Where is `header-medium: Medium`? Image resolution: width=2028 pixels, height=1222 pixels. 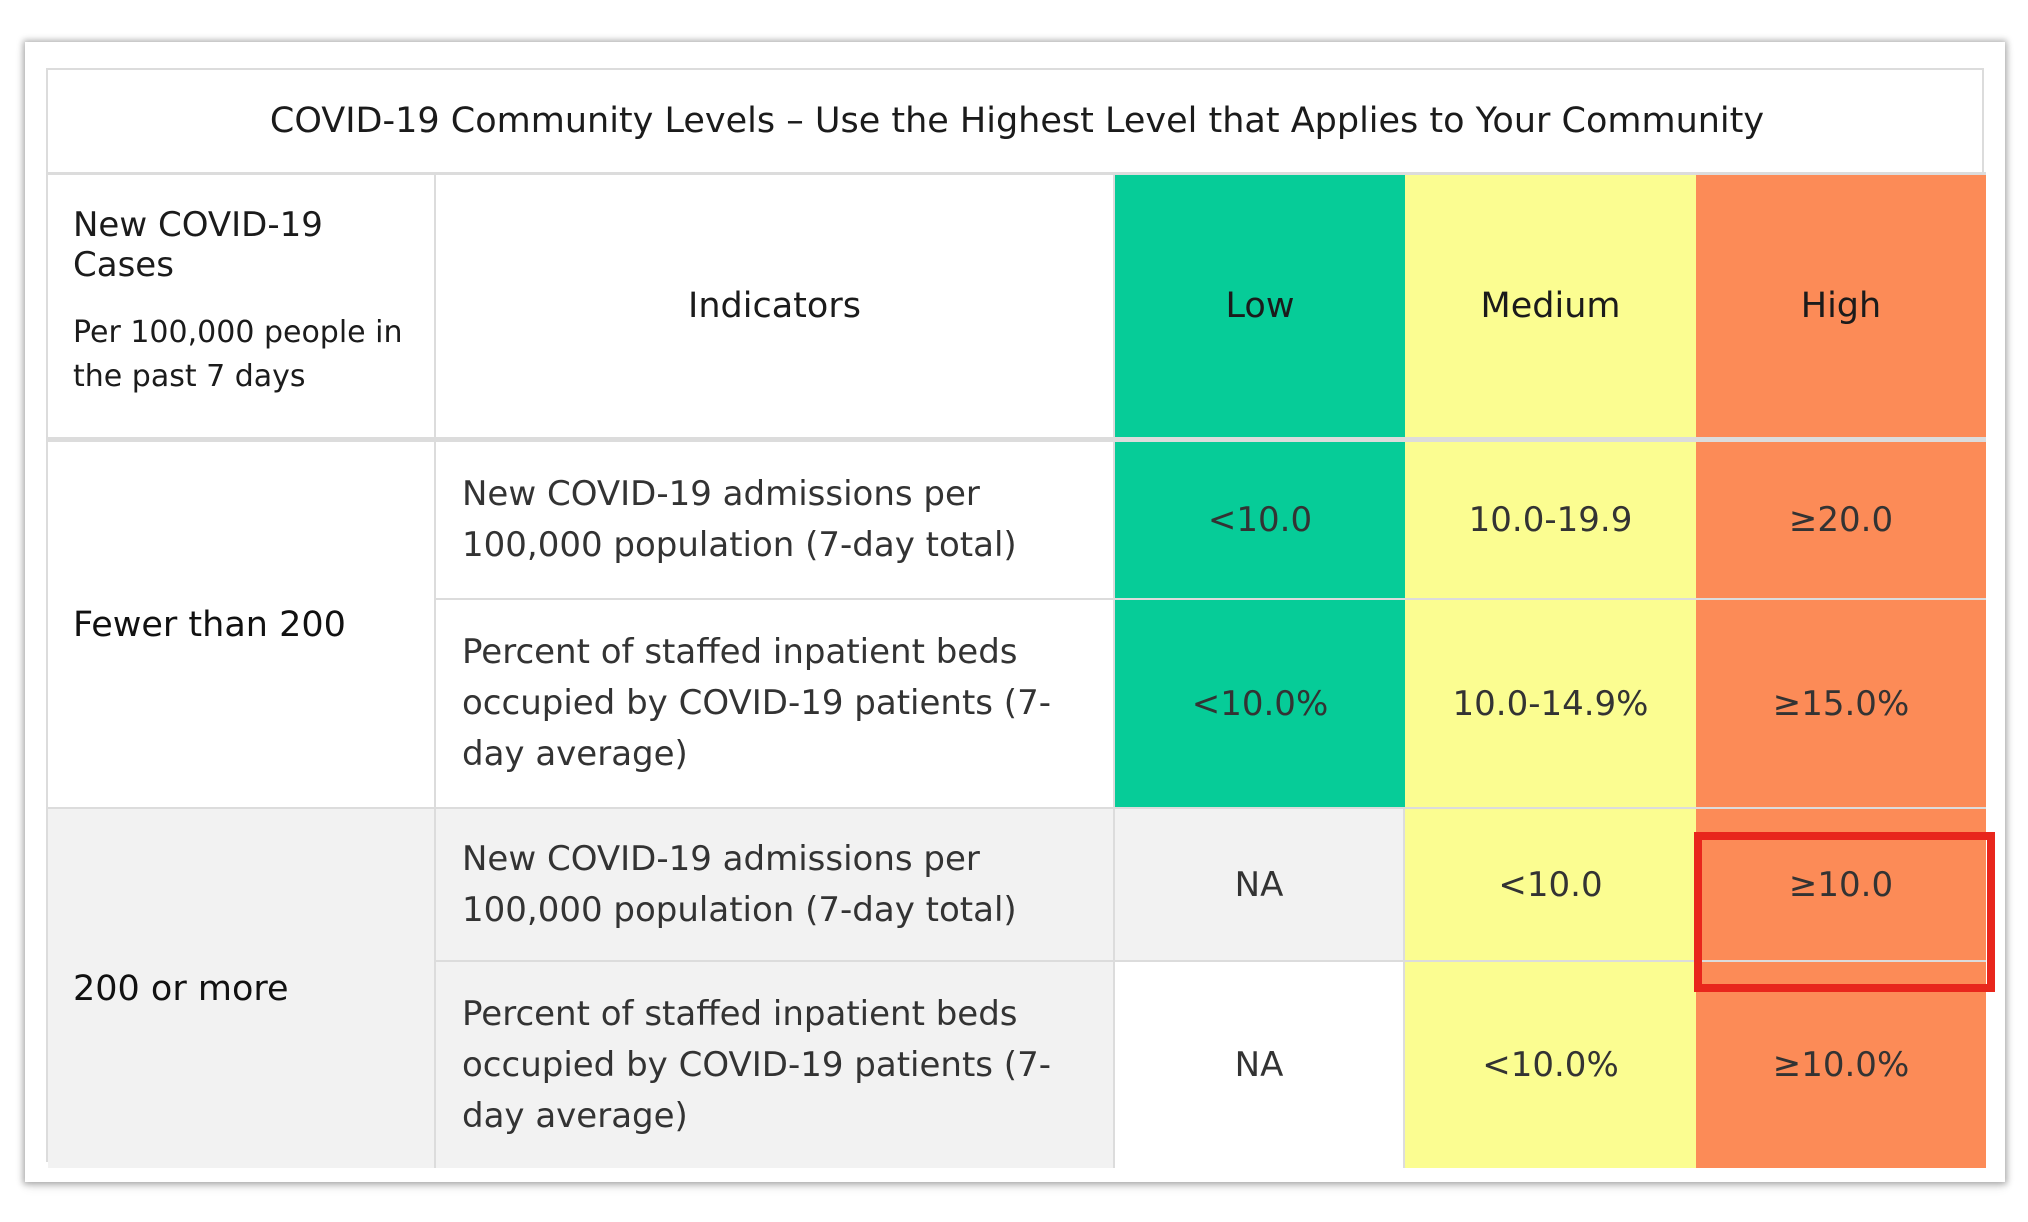 header-medium: Medium is located at coordinates (1550, 308).